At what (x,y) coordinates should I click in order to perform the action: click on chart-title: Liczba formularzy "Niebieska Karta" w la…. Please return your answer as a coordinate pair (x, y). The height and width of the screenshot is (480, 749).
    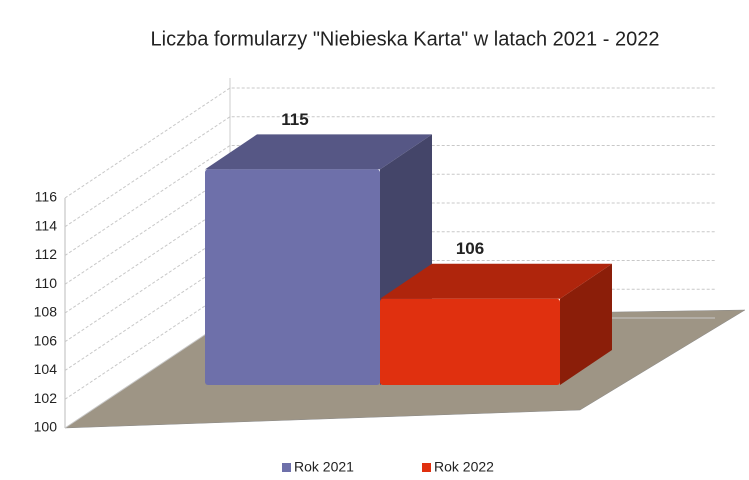
    Looking at the image, I should click on (405, 39).